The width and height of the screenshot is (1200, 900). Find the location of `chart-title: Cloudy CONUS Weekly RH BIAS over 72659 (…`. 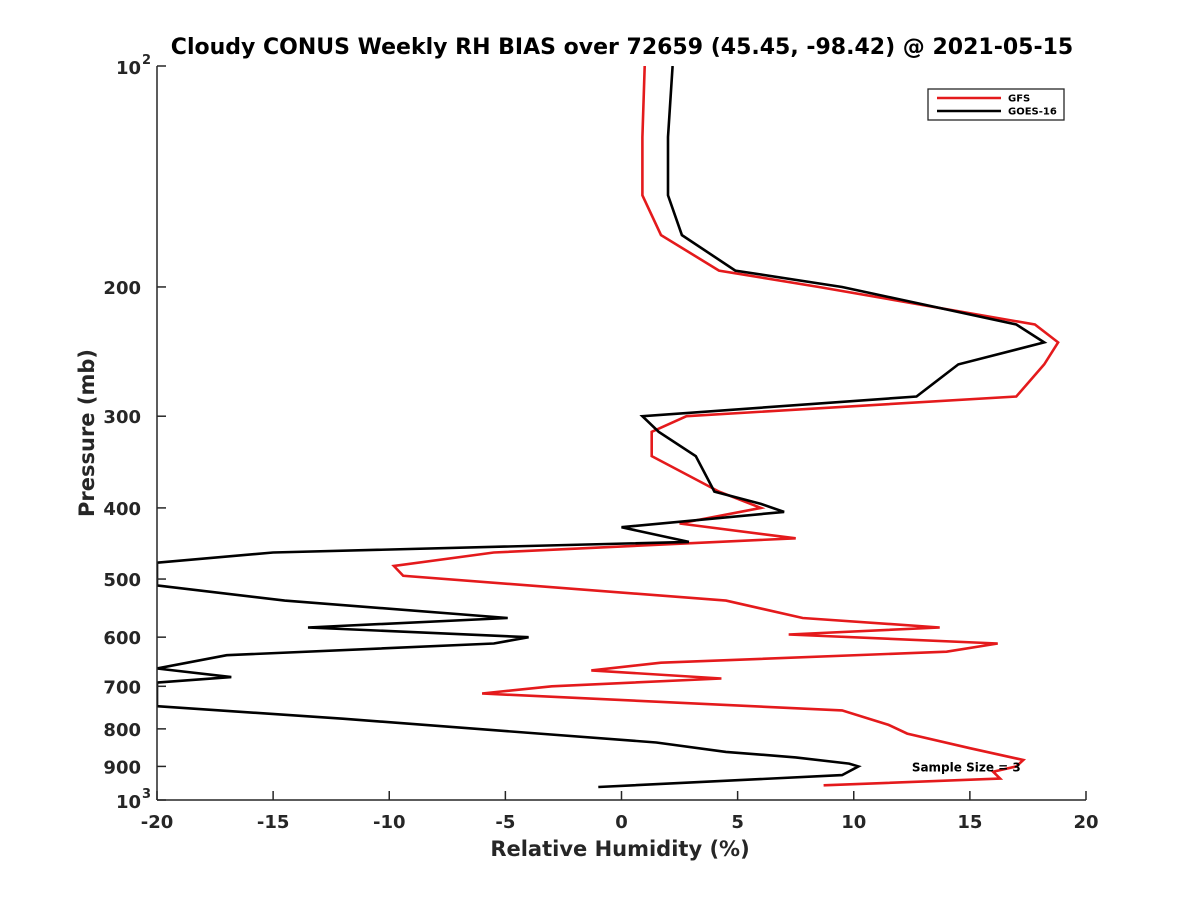

chart-title: Cloudy CONUS Weekly RH BIAS over 72659 (… is located at coordinates (622, 47).